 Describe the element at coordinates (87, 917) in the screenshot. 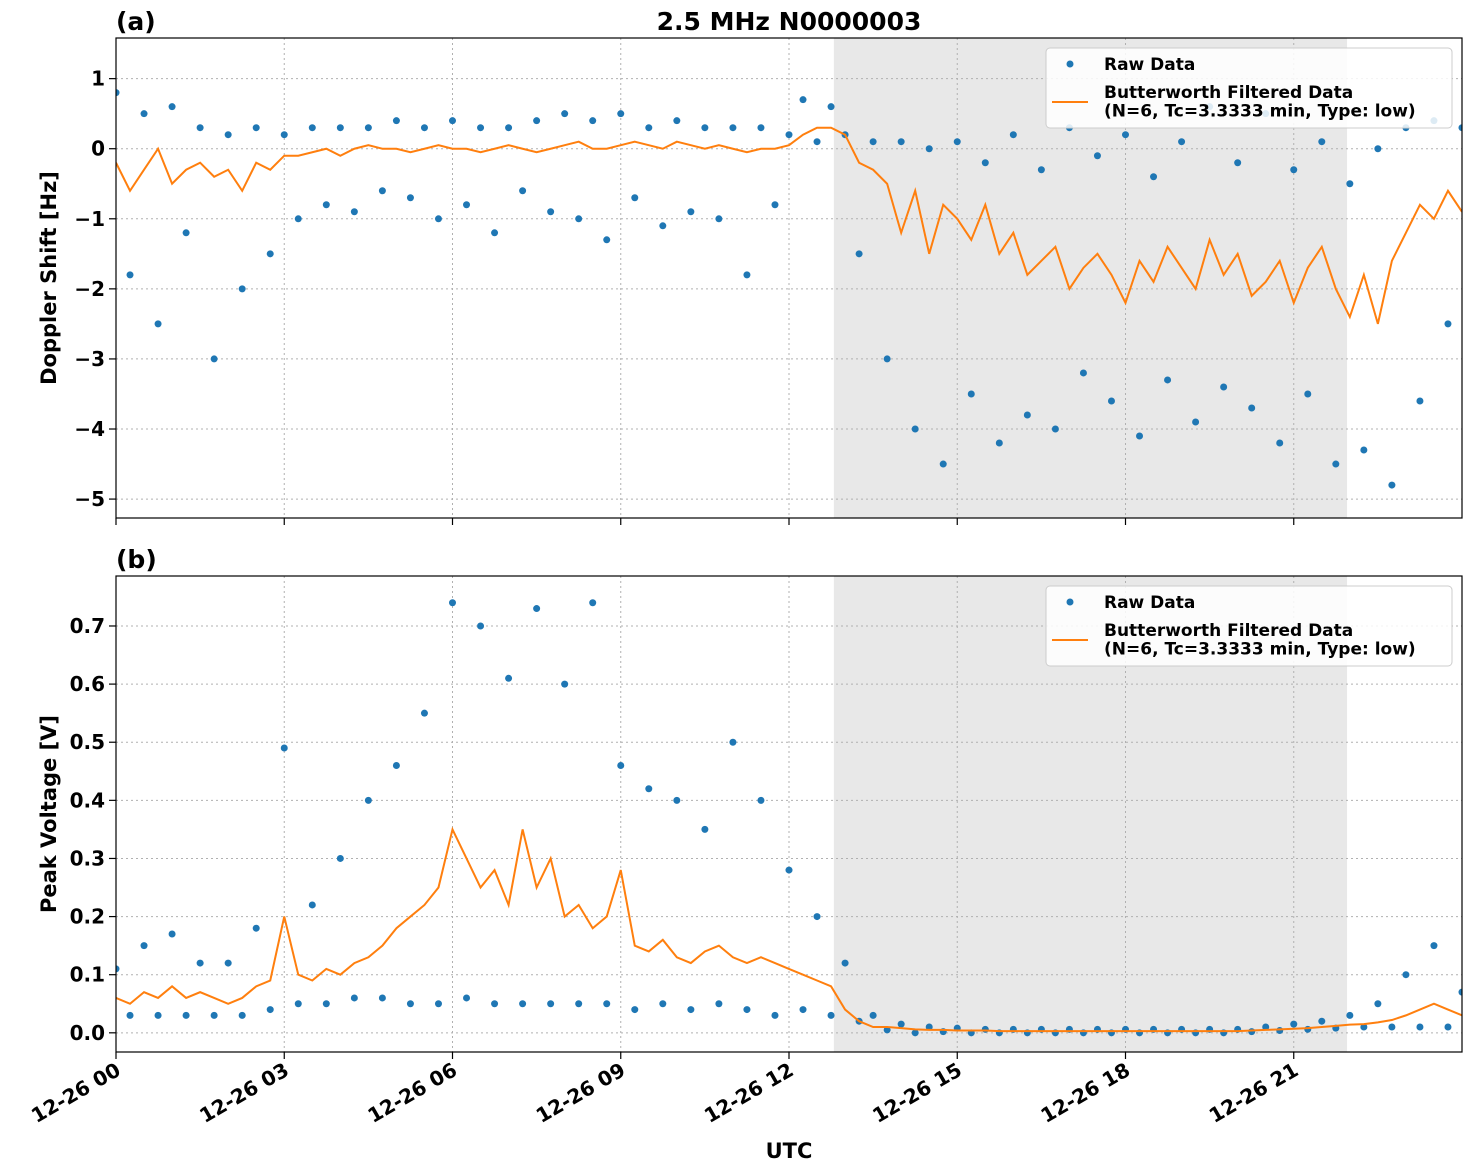

I see `y-tick-label: 0.2` at that location.